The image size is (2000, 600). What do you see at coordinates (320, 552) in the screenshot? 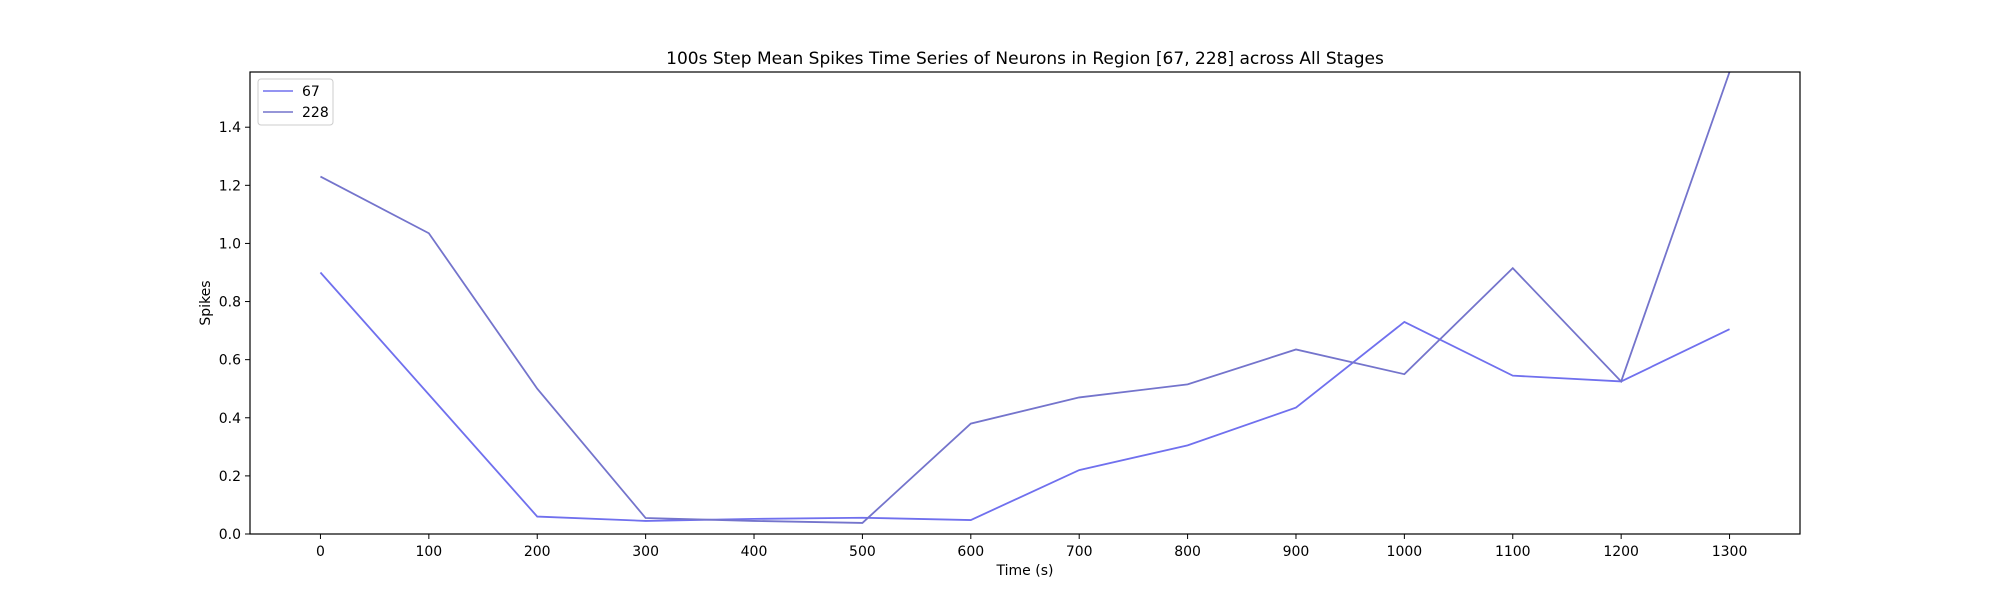
I see `x-tick-label: 0` at bounding box center [320, 552].